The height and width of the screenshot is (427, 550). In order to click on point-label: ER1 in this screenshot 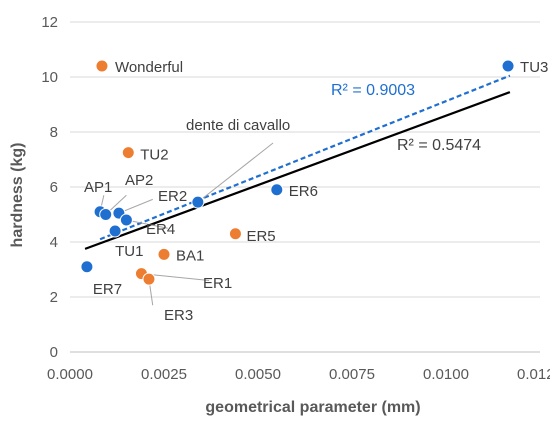, I will do `click(217, 283)`.